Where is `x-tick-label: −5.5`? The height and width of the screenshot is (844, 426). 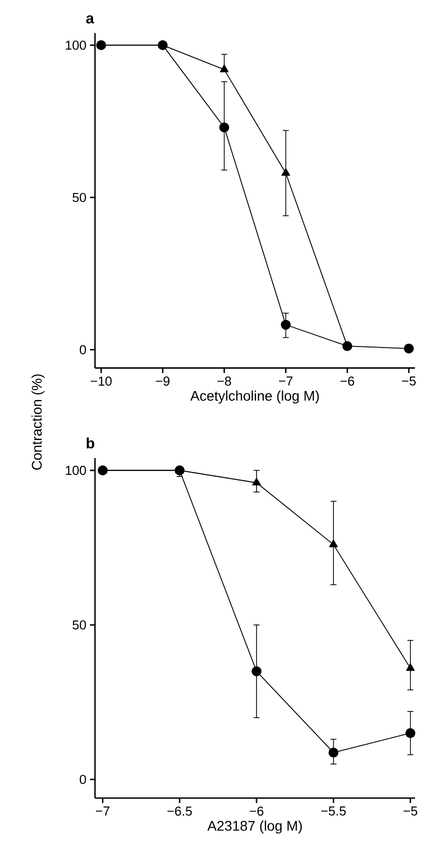 x-tick-label: −5.5 is located at coordinates (333, 811).